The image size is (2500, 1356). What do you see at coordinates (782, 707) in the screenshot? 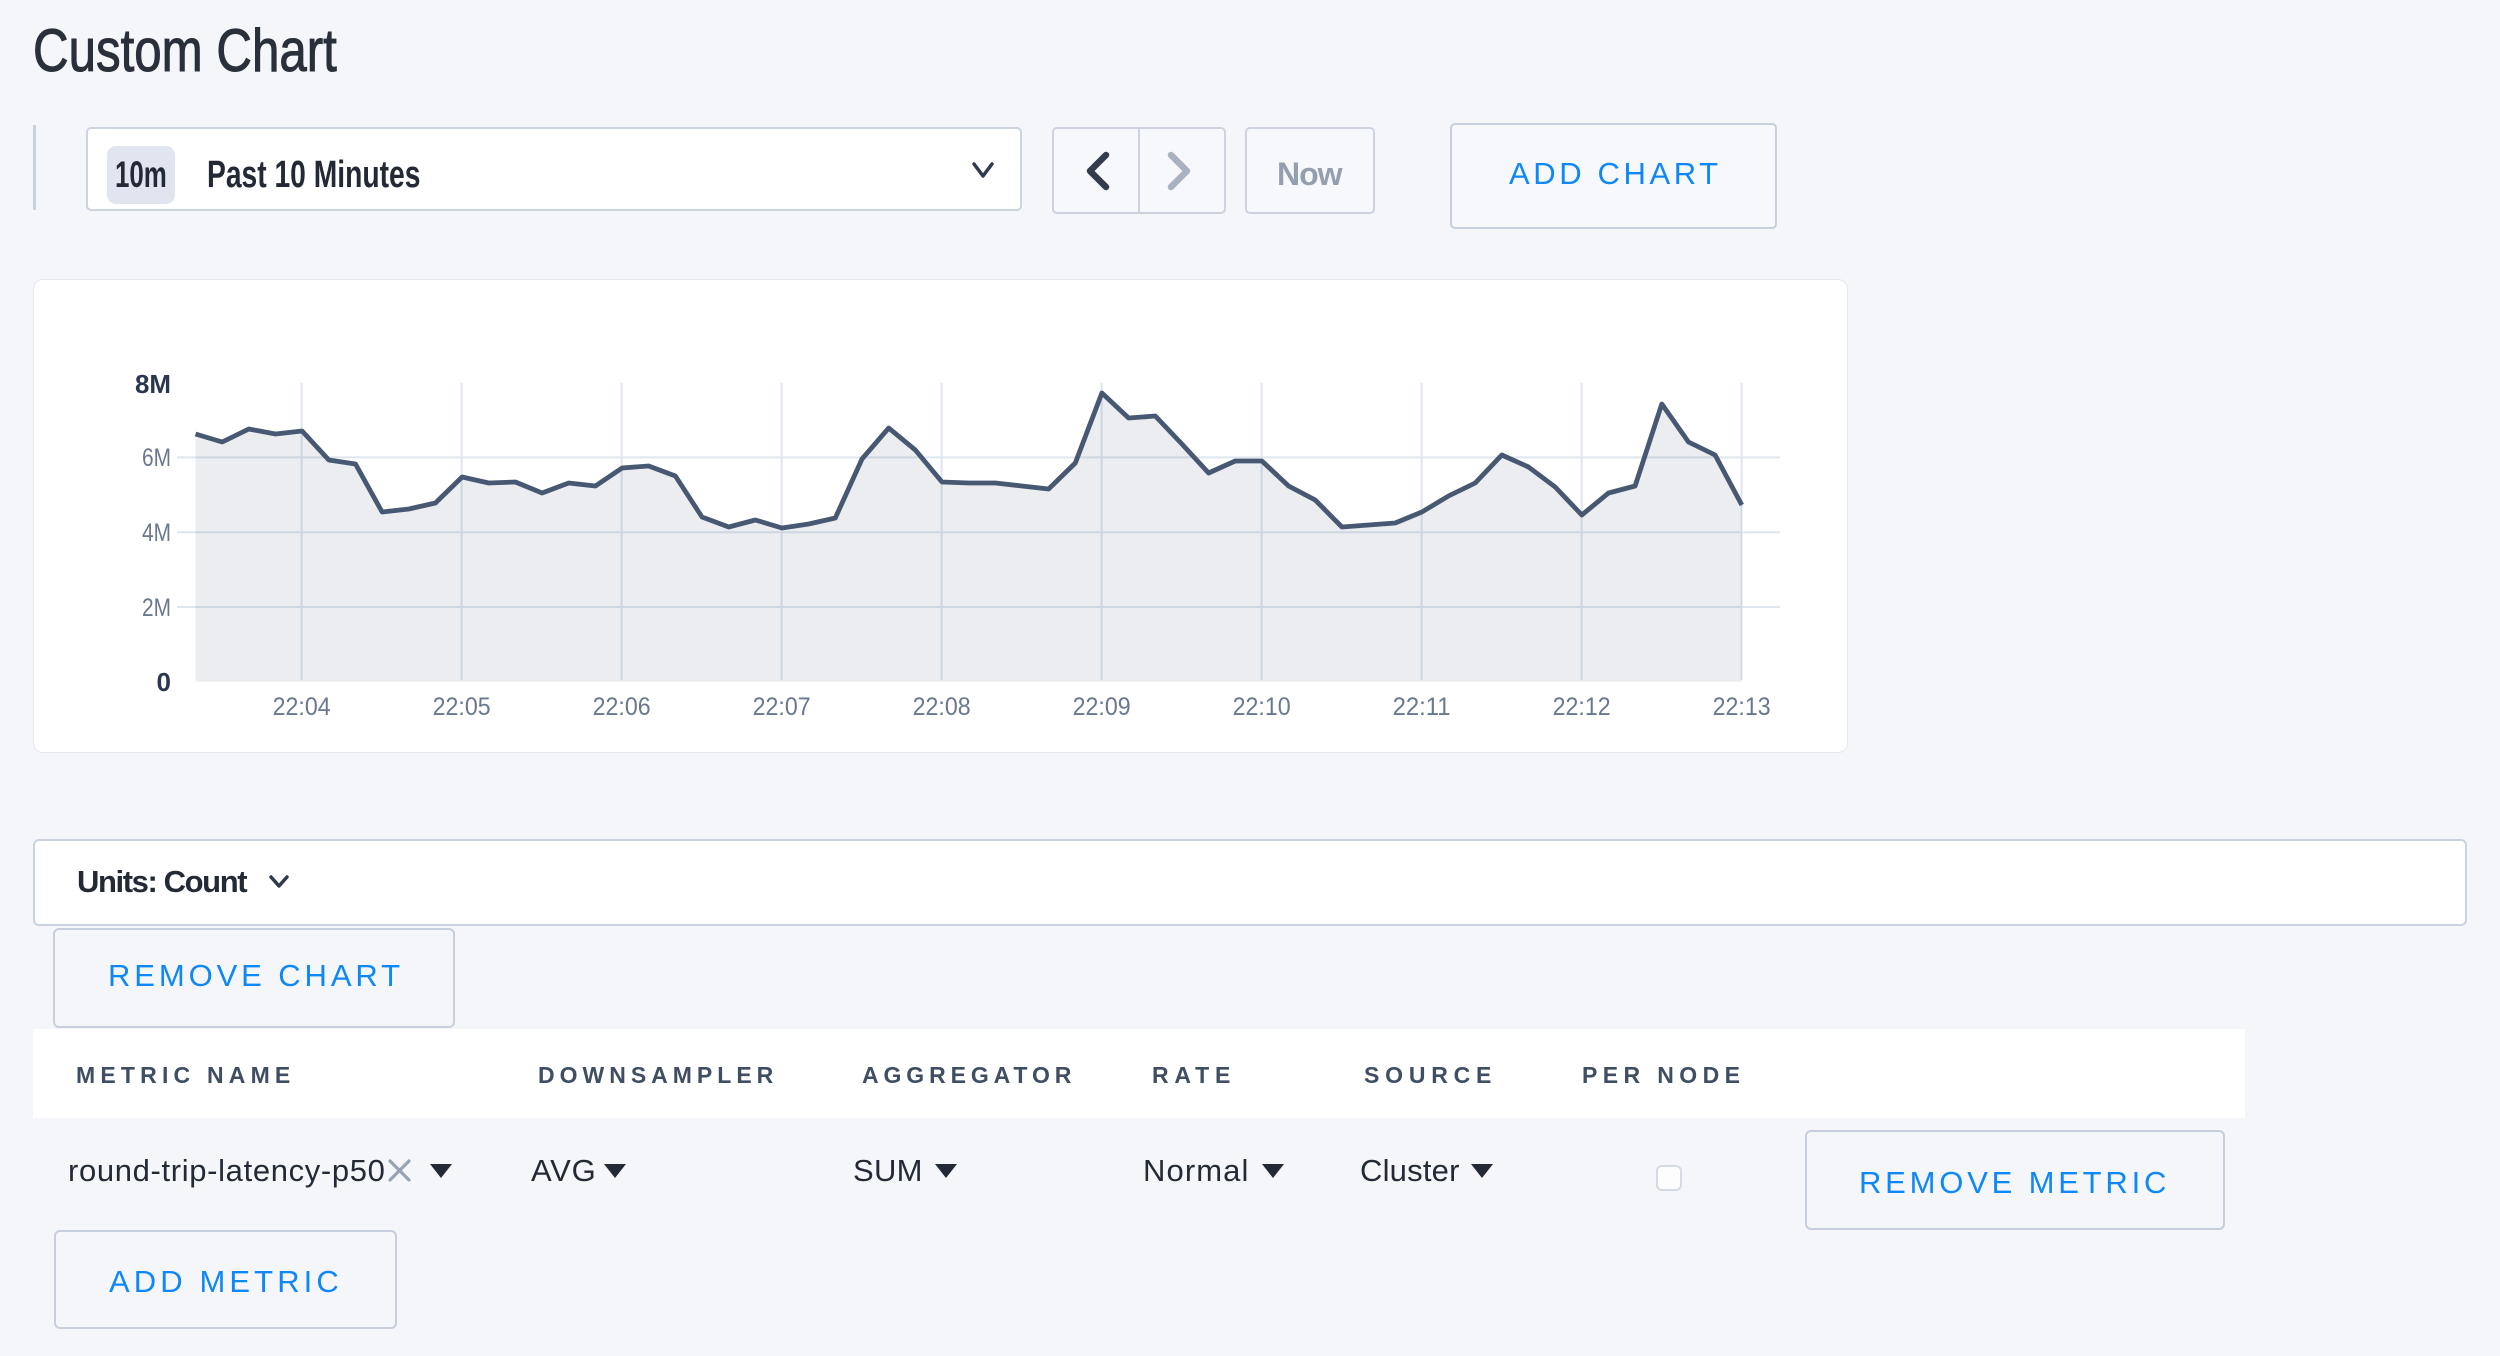
I see `svg-text: 22:07` at bounding box center [782, 707].